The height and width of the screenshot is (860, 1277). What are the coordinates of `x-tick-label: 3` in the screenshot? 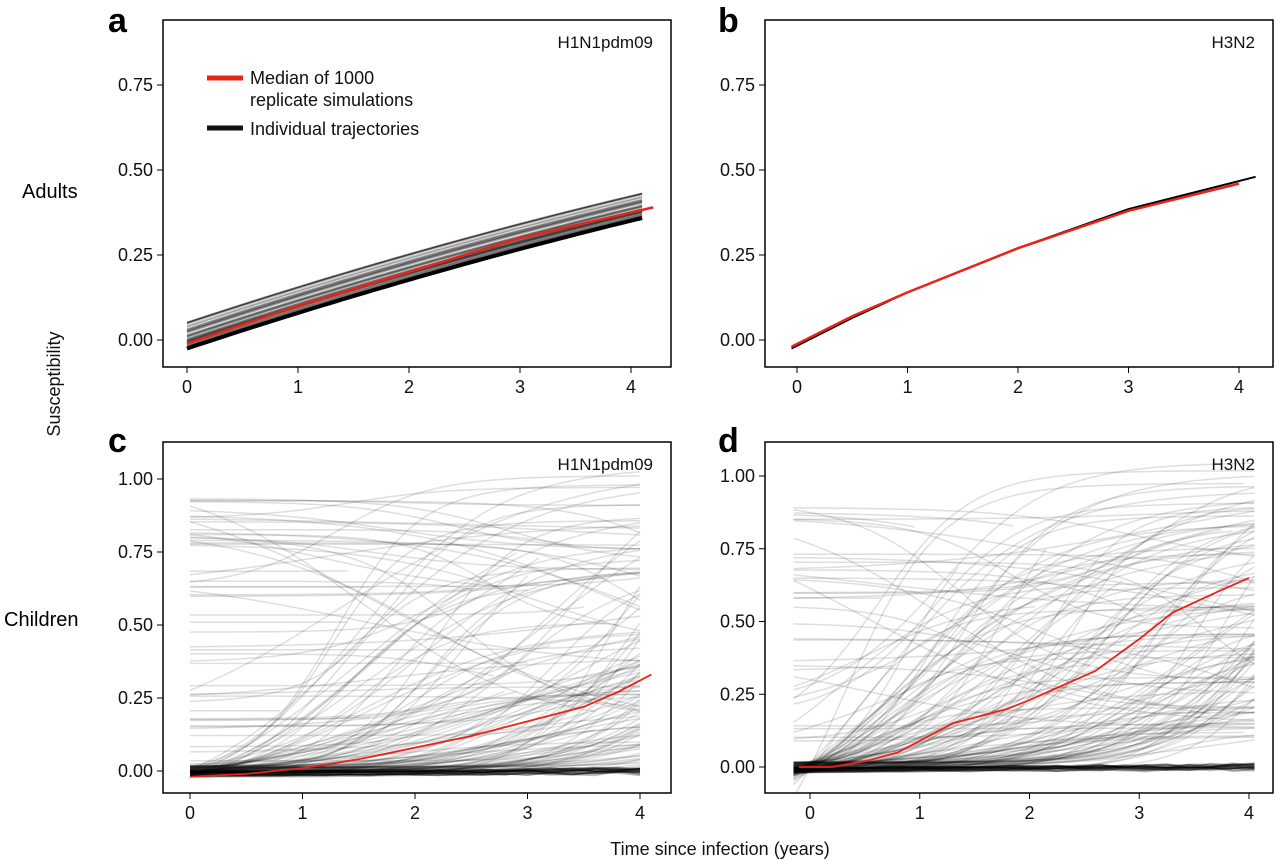 It's located at (527, 813).